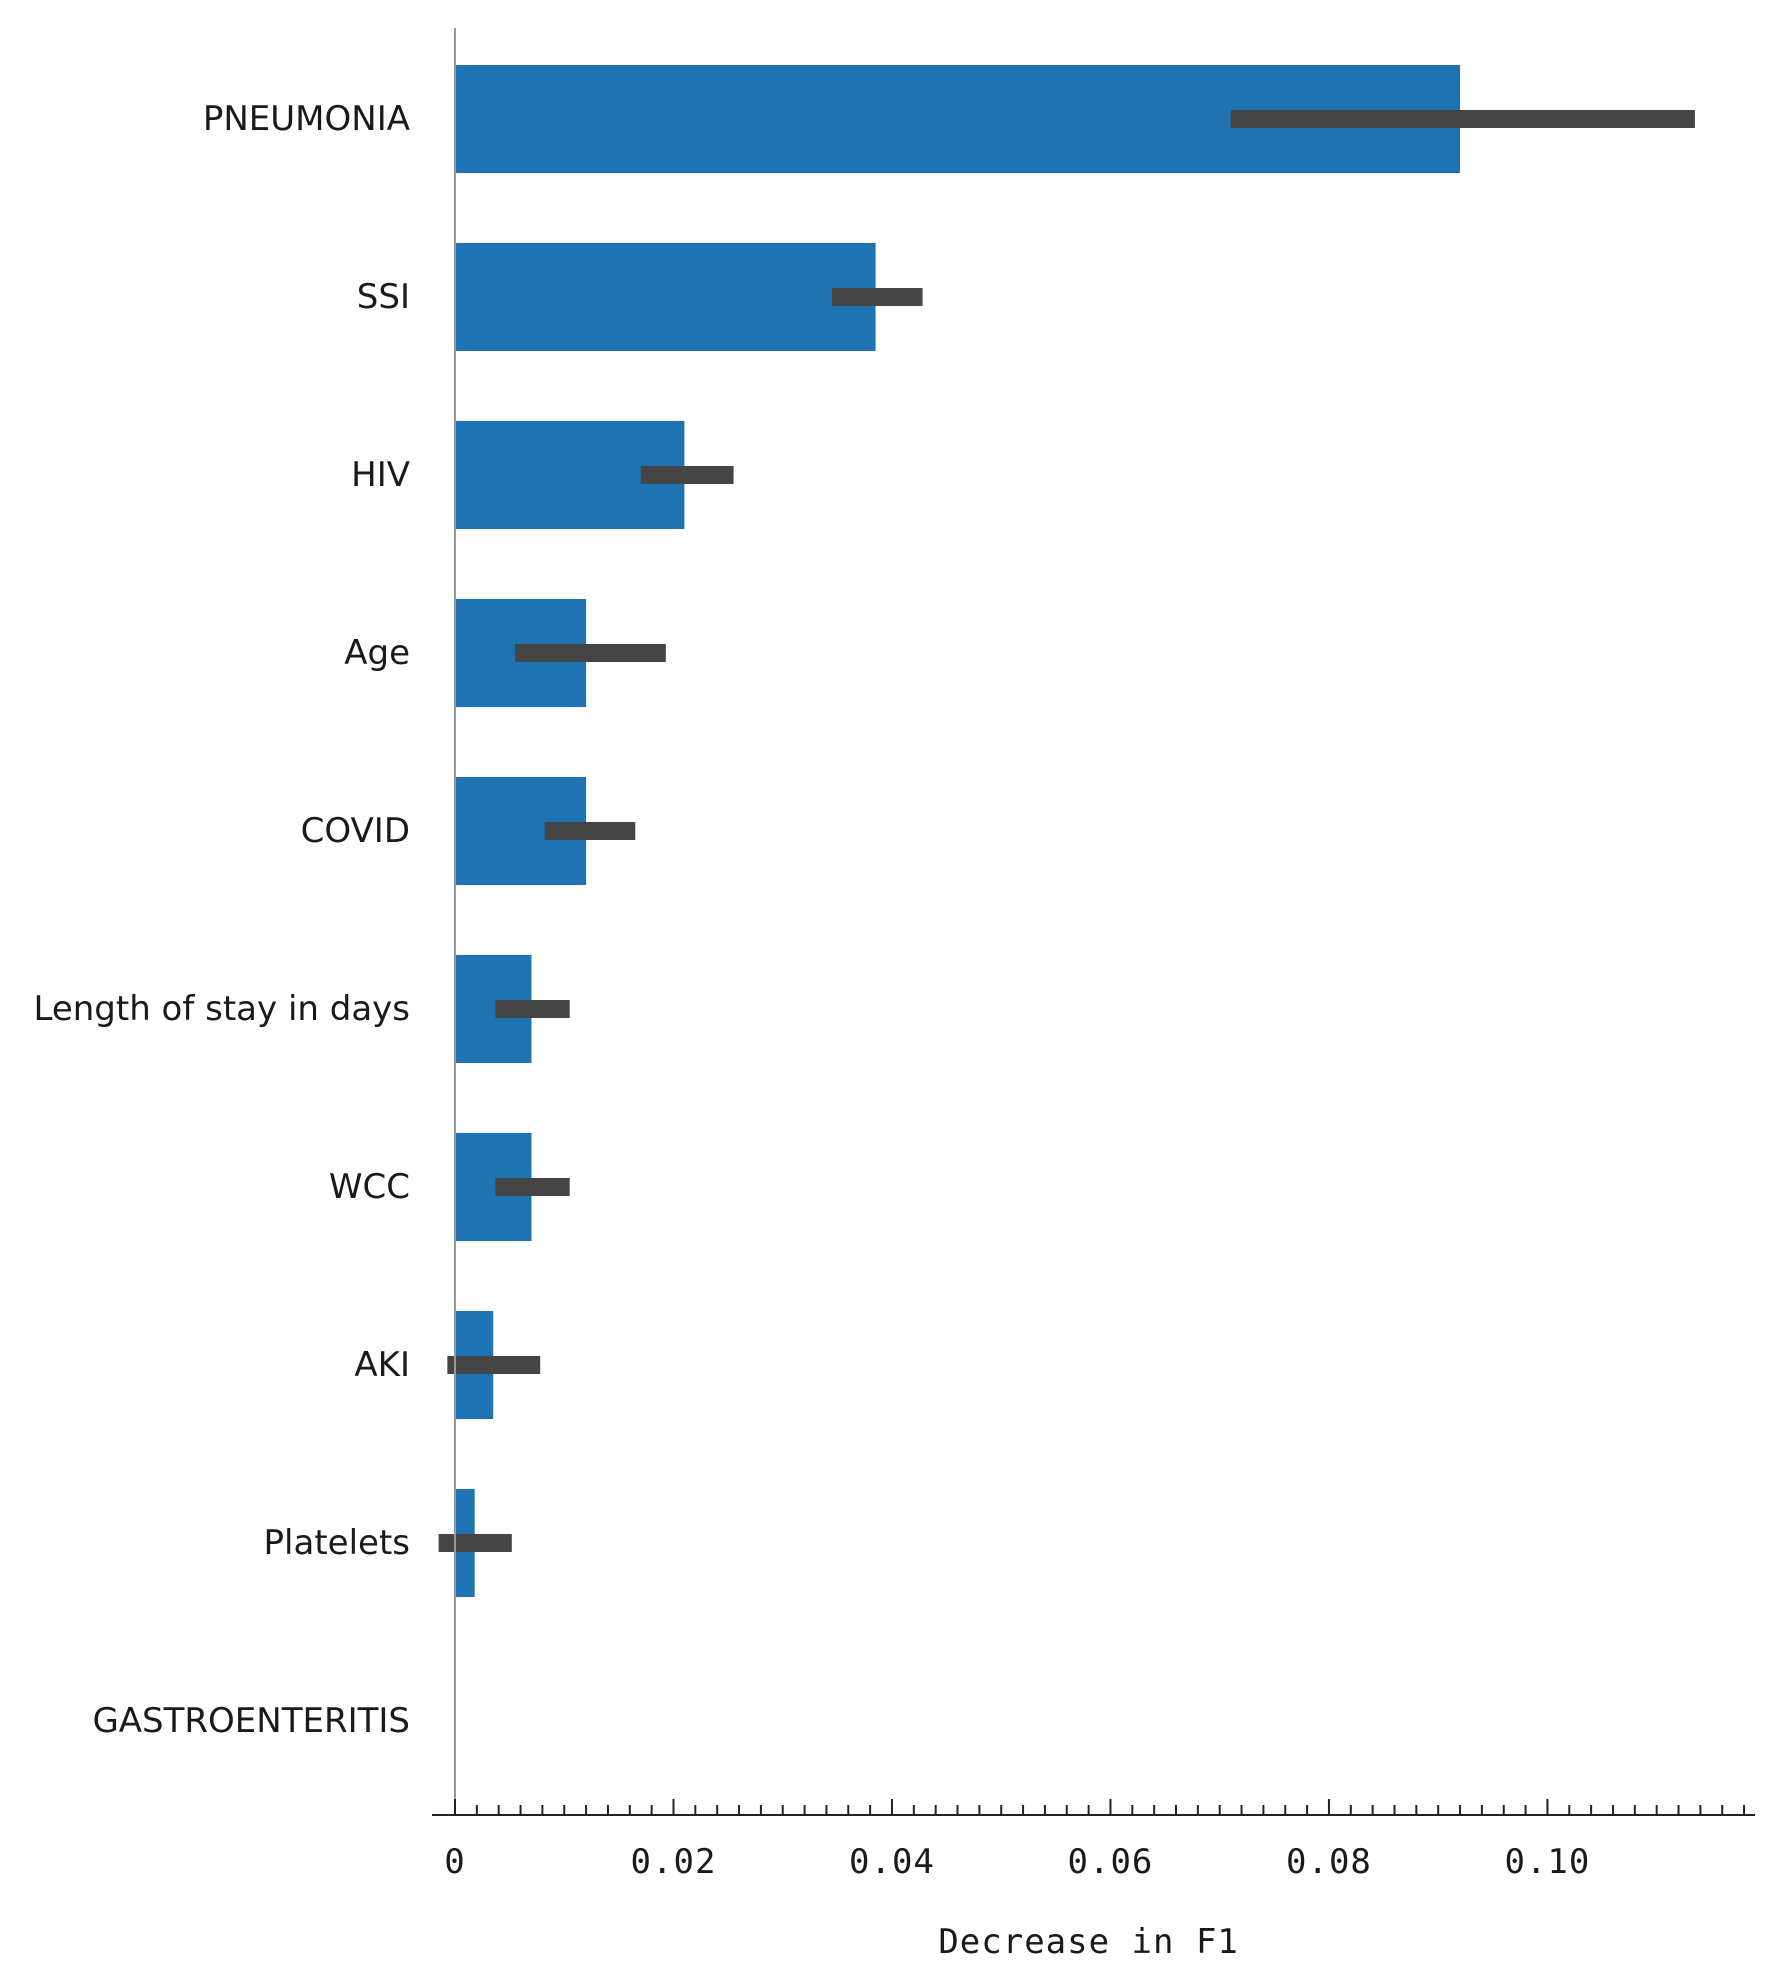  What do you see at coordinates (251, 1721) in the screenshot?
I see `category-label: GASTROENTERITIS` at bounding box center [251, 1721].